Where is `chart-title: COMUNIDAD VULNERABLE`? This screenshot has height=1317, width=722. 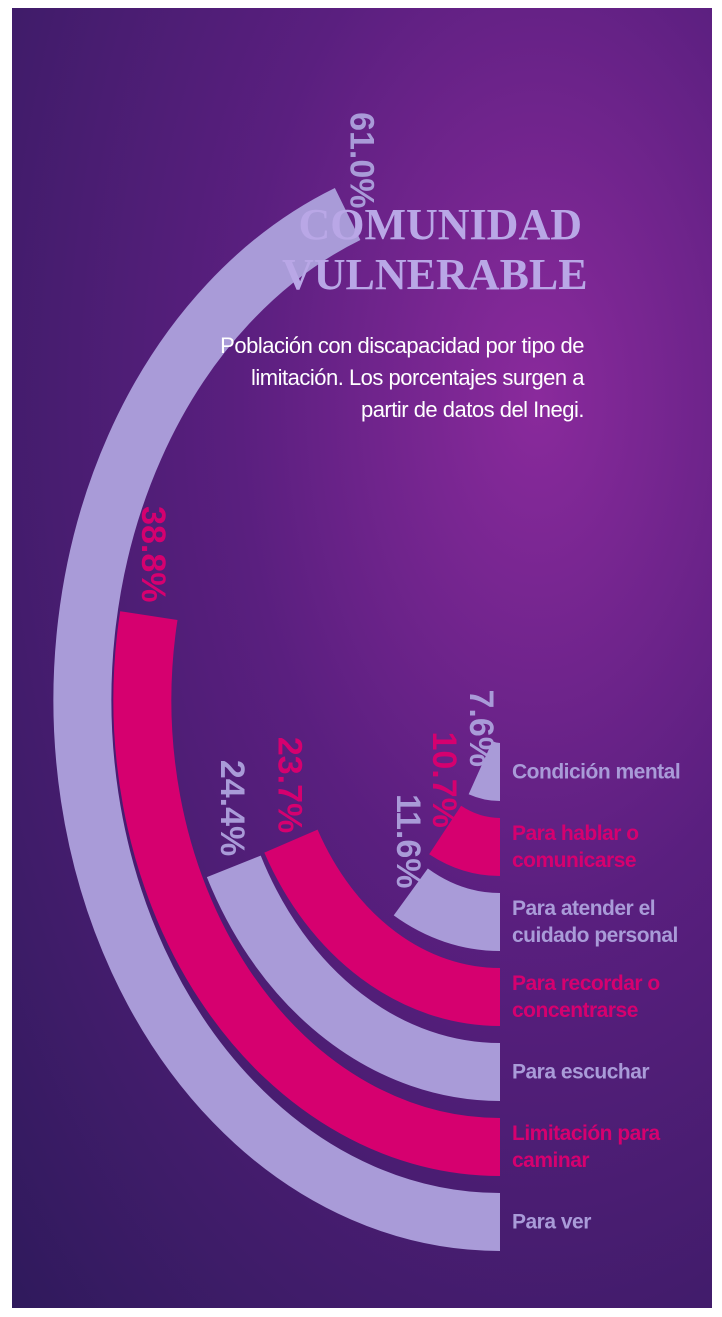
chart-title: COMUNIDAD VULNERABLE is located at coordinates (435, 249).